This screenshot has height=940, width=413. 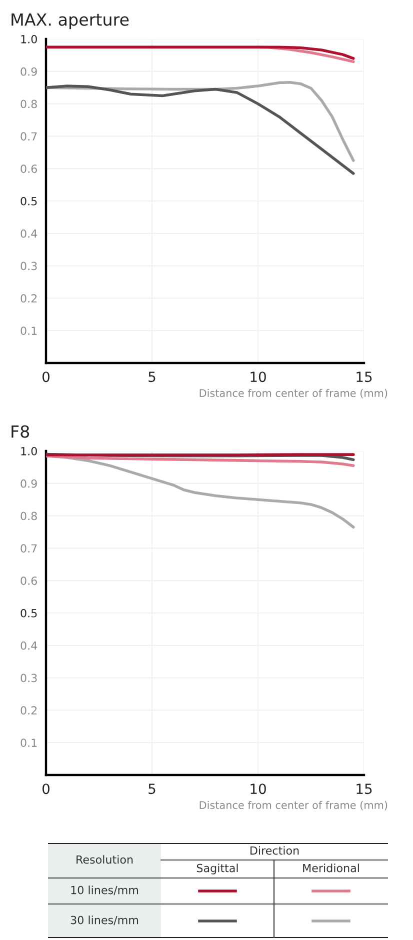 I want to click on text: Meridional, so click(x=331, y=868).